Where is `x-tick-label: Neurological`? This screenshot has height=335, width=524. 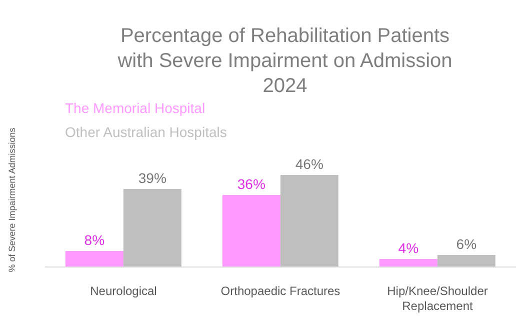 x-tick-label: Neurological is located at coordinates (123, 291).